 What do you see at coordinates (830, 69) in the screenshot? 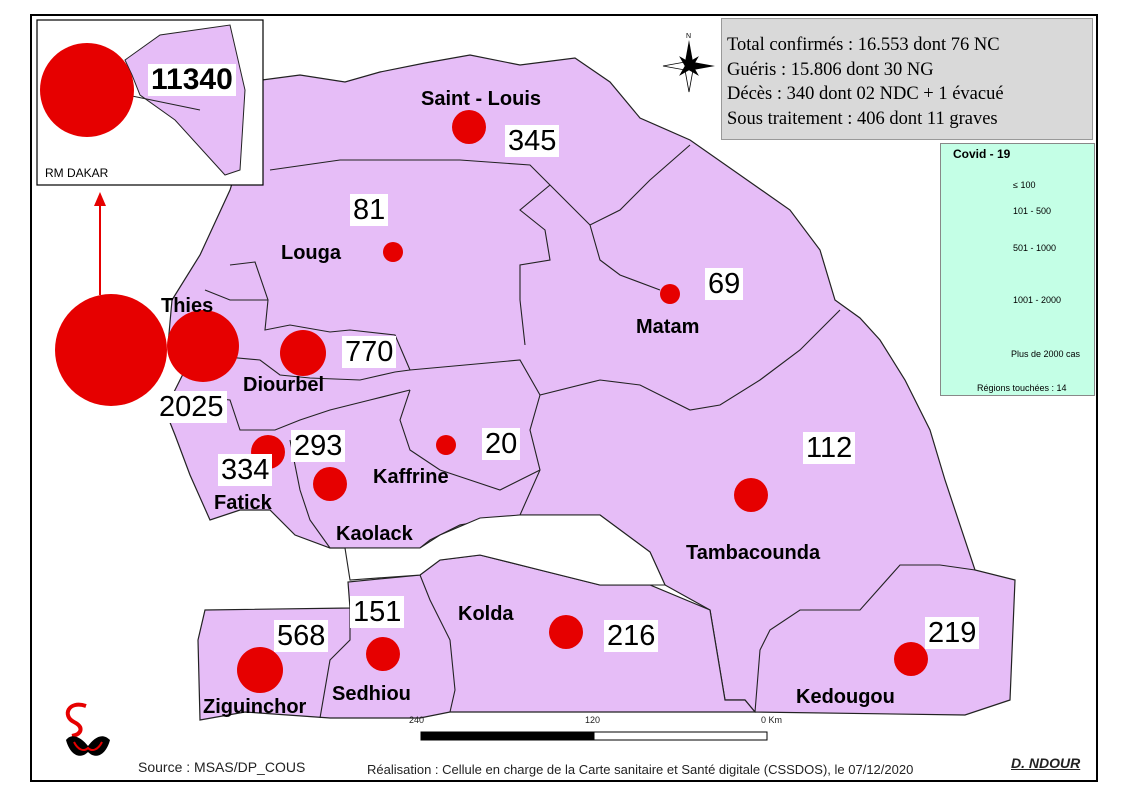
I see `stats-recovered: Guéris : 15.806 dont 30 NG` at bounding box center [830, 69].